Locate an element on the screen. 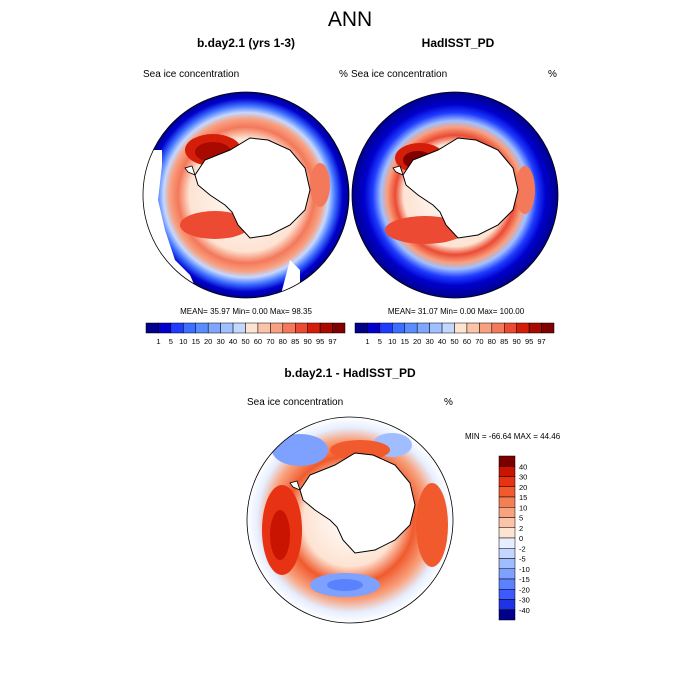 This screenshot has width=700, height=700. colorbar-difference-tick-label: 15 is located at coordinates (523, 497).